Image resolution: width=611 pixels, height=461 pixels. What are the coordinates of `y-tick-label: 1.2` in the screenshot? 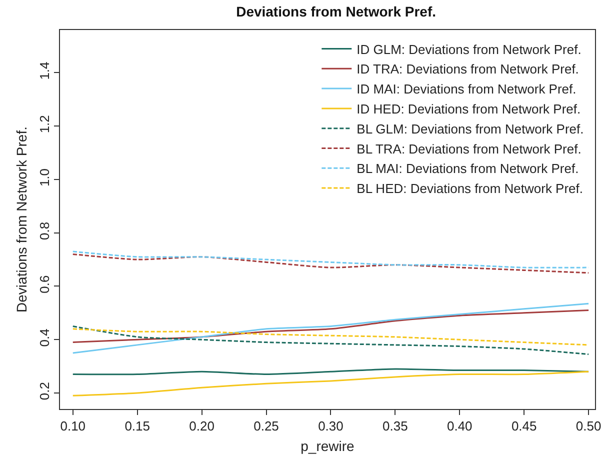 It's located at (44, 124).